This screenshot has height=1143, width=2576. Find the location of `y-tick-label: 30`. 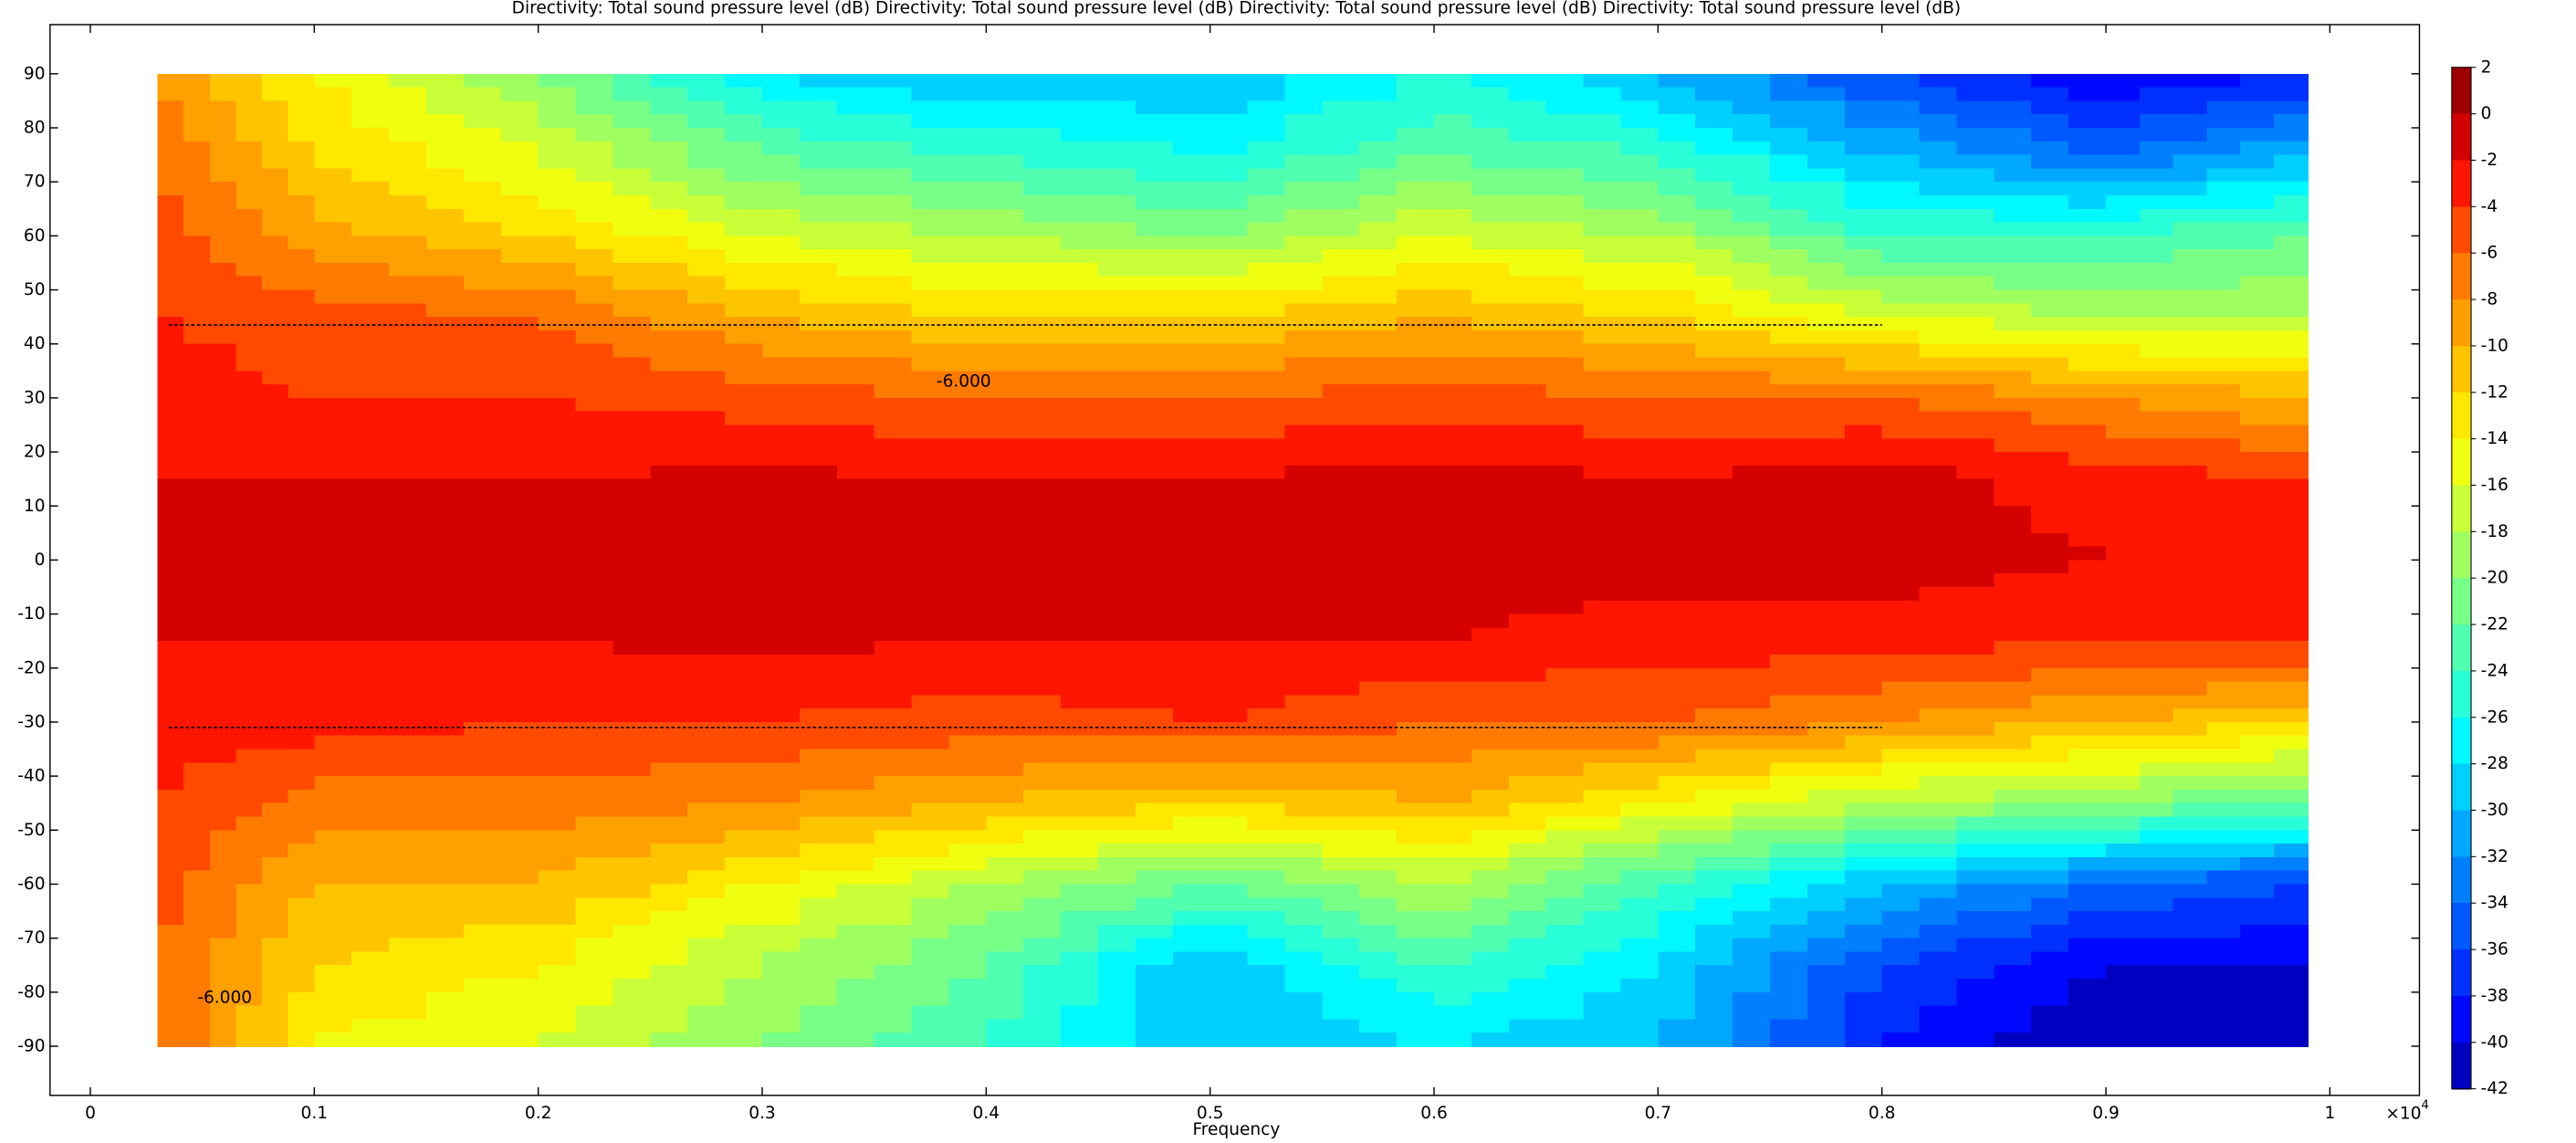

y-tick-label: 30 is located at coordinates (35, 397).